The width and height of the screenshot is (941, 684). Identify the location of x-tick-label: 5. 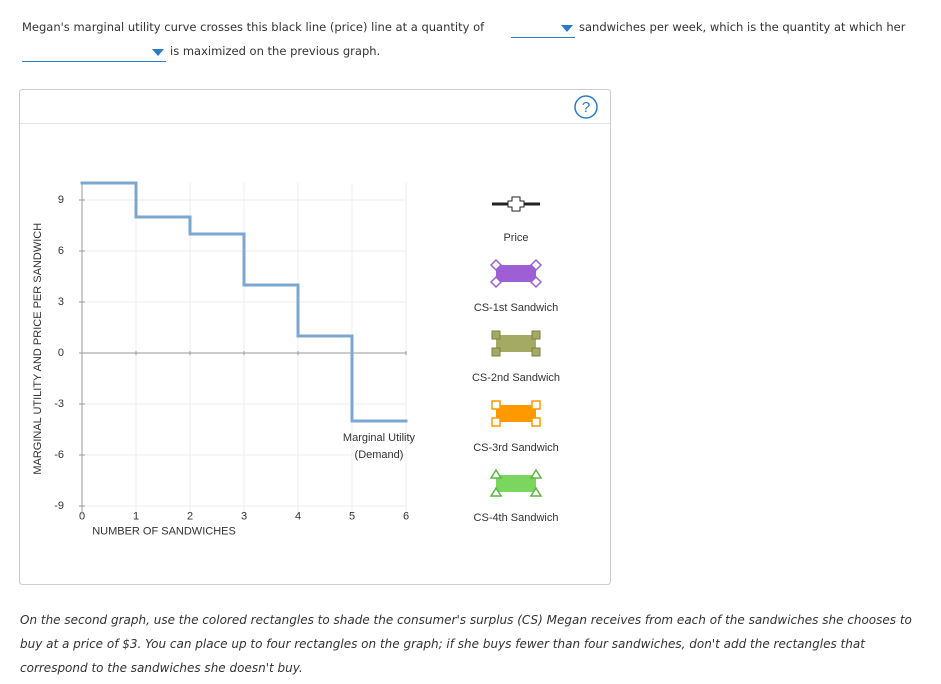
(352, 516).